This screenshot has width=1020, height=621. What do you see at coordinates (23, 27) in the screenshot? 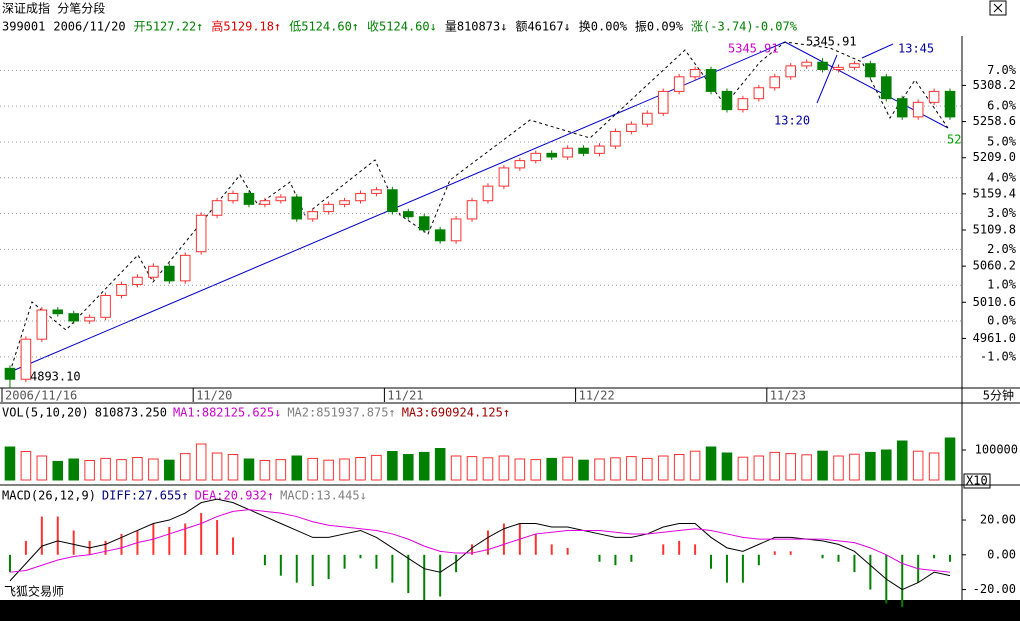
I see `info-item: 399001` at bounding box center [23, 27].